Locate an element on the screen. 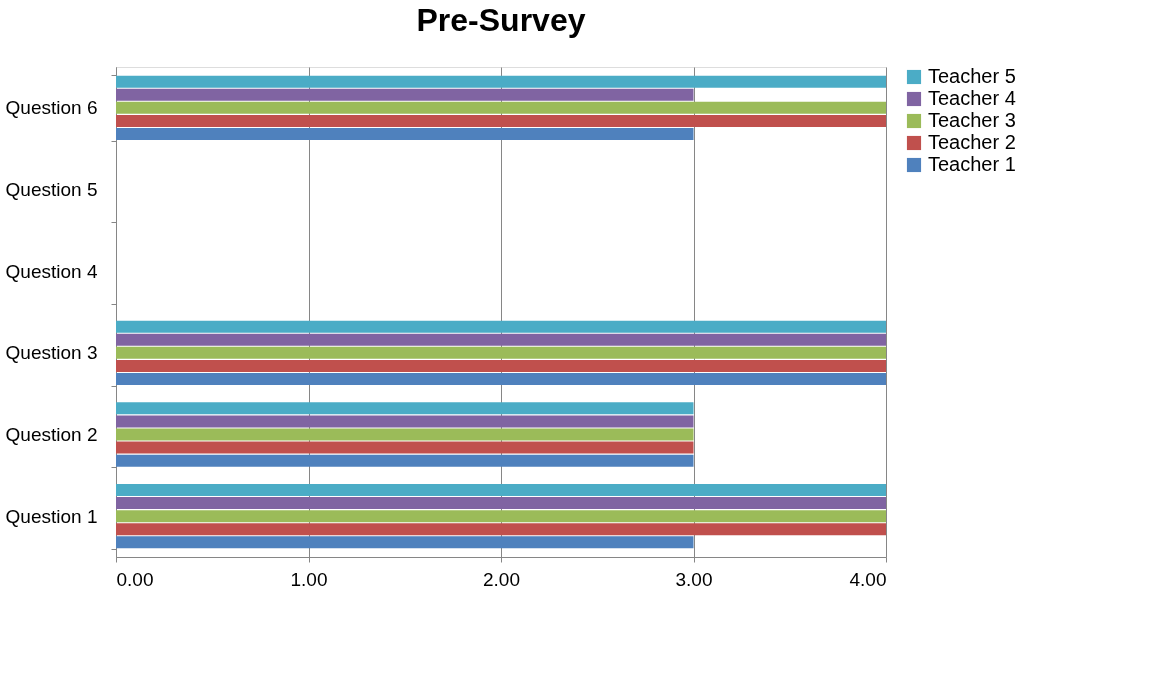 The width and height of the screenshot is (1151, 674). x-tick-label: 0.00 is located at coordinates (135, 579).